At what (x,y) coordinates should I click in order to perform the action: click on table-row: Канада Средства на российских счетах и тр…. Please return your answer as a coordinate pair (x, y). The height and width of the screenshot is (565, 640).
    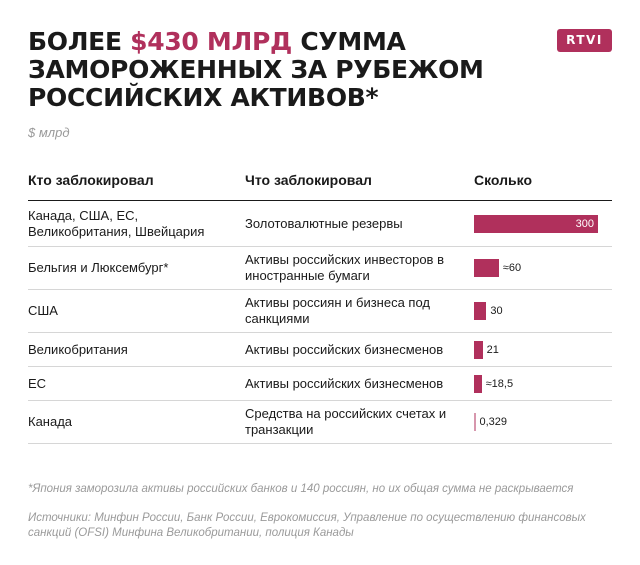
    Looking at the image, I should click on (320, 422).